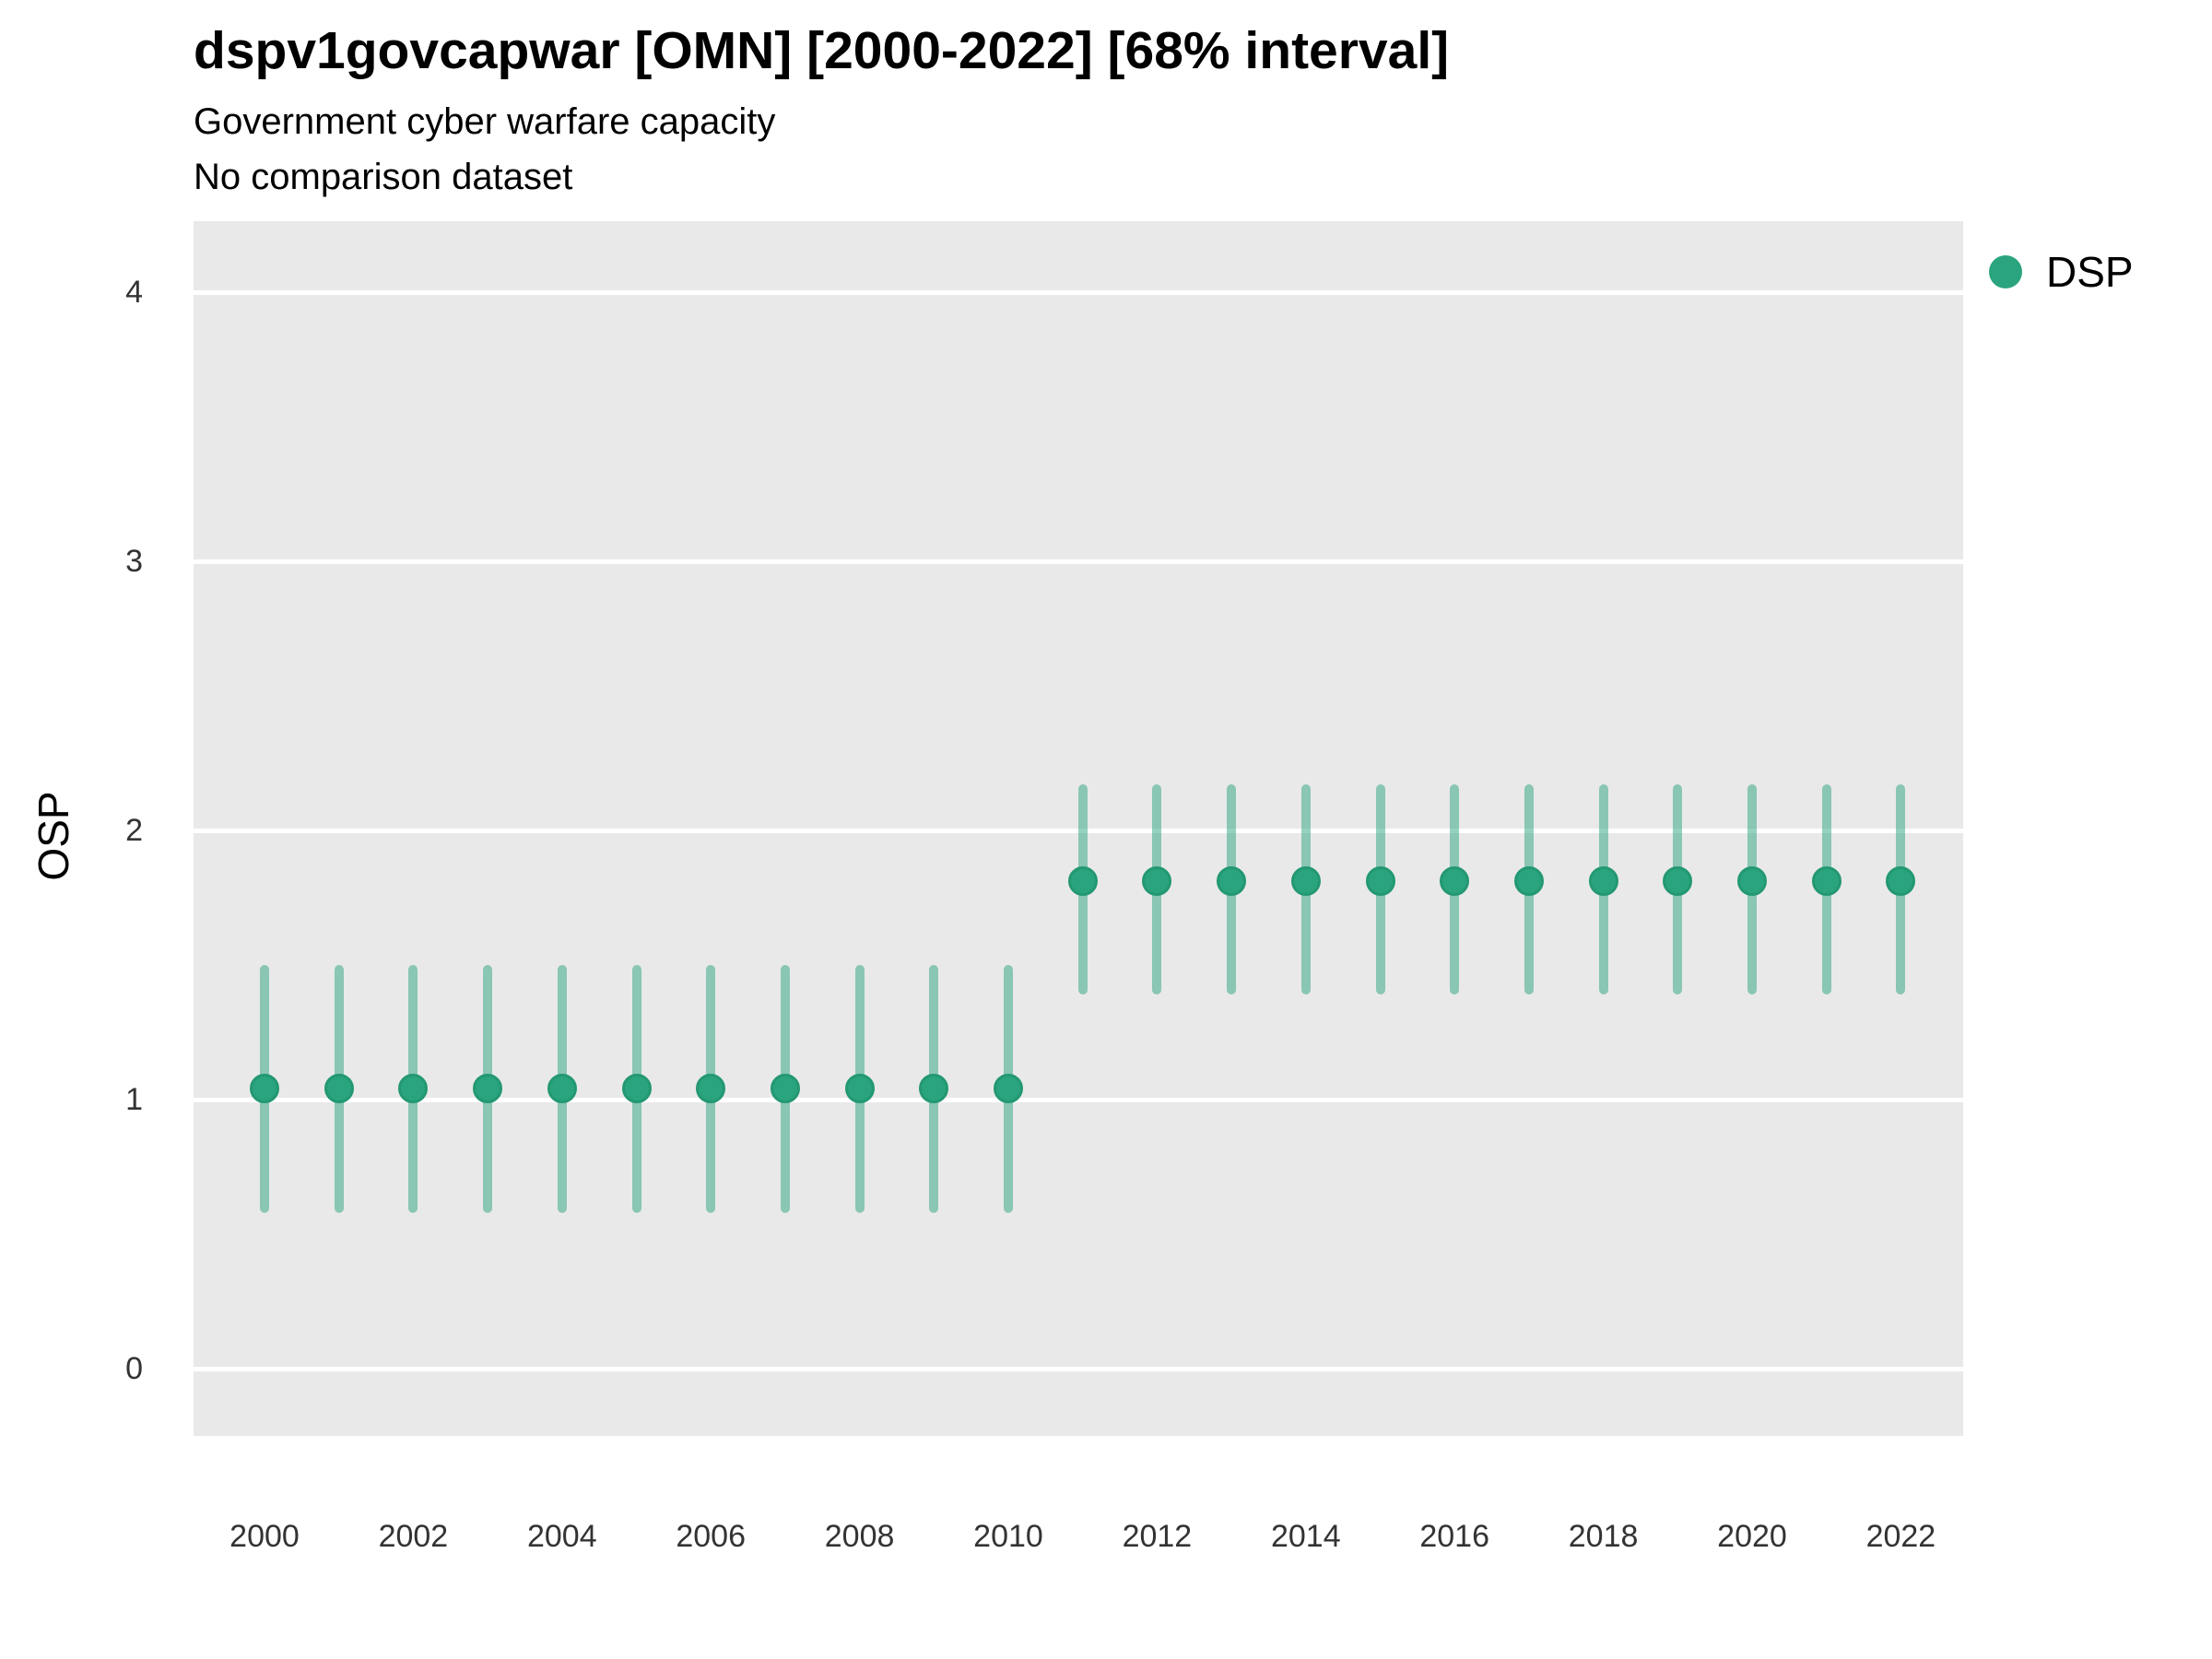  What do you see at coordinates (1454, 1536) in the screenshot?
I see `x-tick-label: 2016` at bounding box center [1454, 1536].